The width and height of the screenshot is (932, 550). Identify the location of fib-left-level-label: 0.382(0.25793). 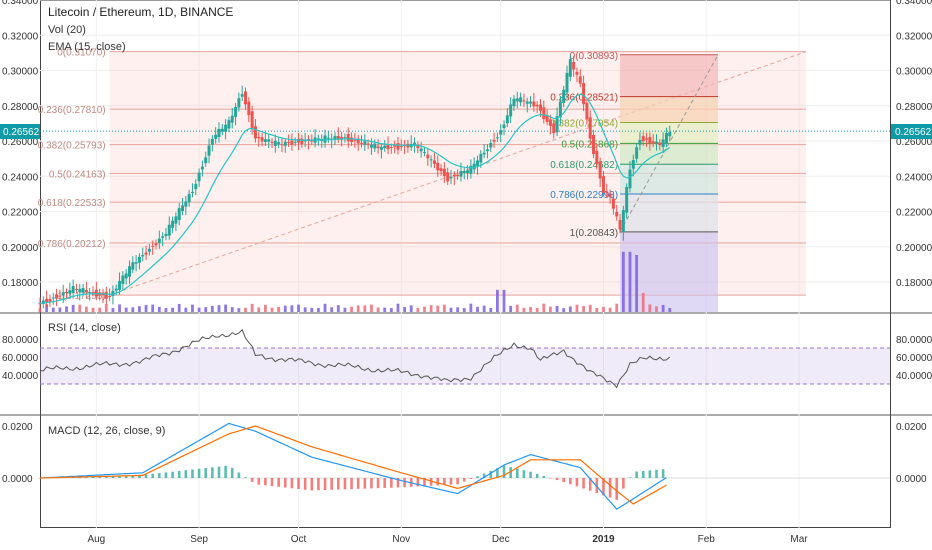
(72, 146).